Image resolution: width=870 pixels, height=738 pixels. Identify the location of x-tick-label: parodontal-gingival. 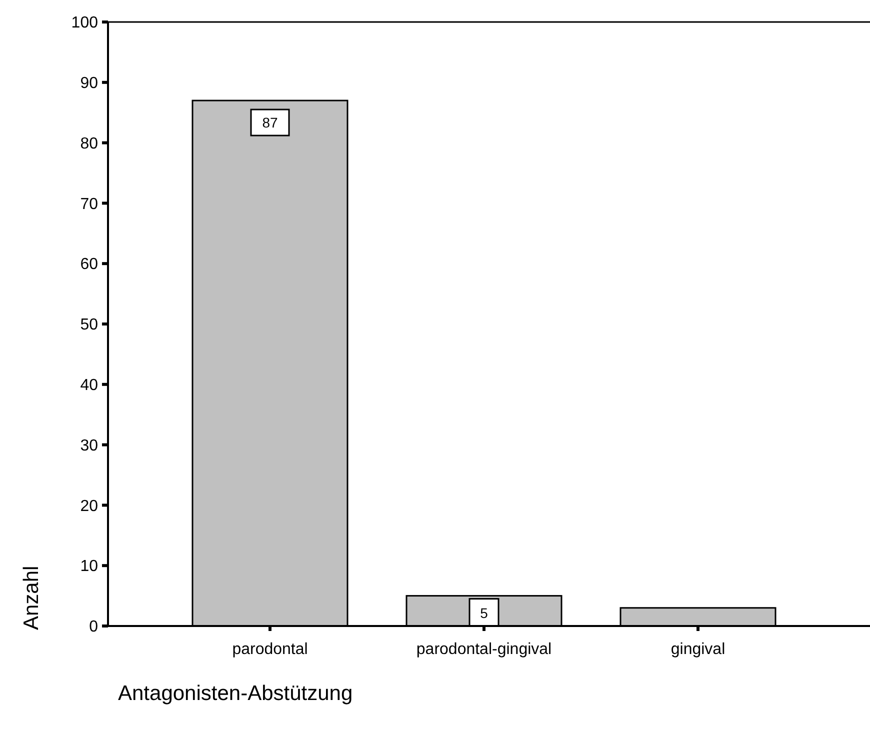
(484, 649).